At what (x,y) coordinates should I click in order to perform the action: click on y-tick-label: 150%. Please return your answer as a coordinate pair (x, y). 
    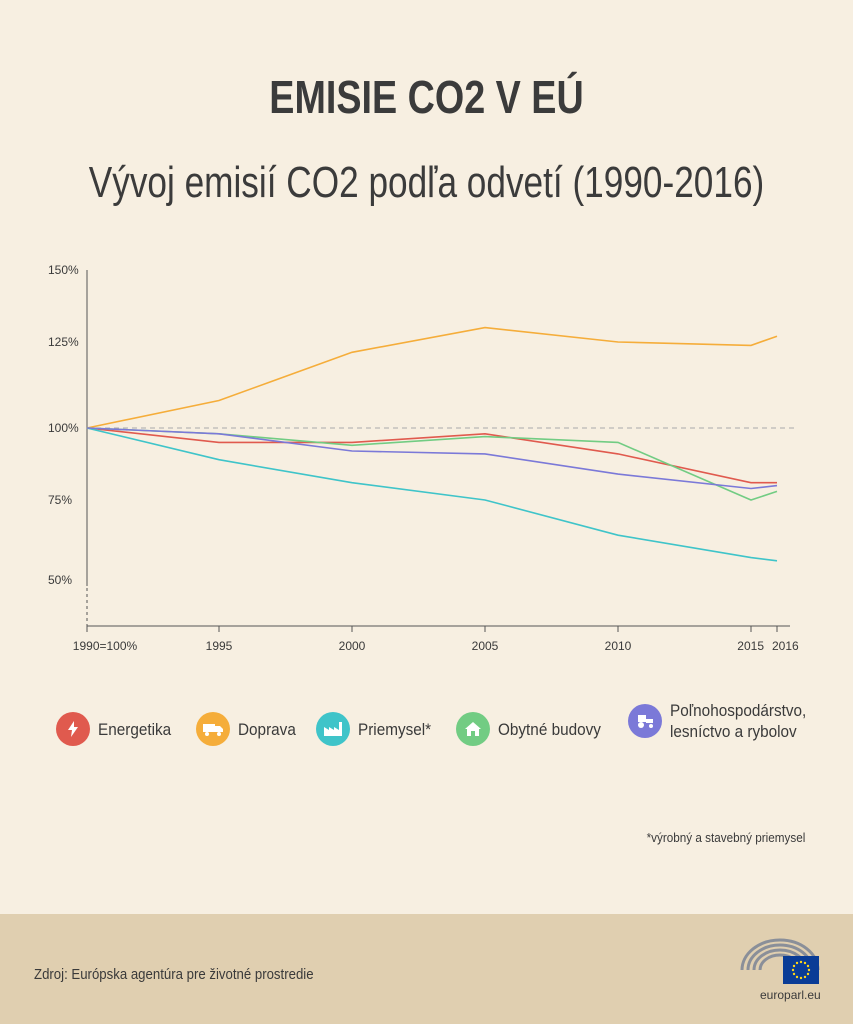
    Looking at the image, I should click on (63, 270).